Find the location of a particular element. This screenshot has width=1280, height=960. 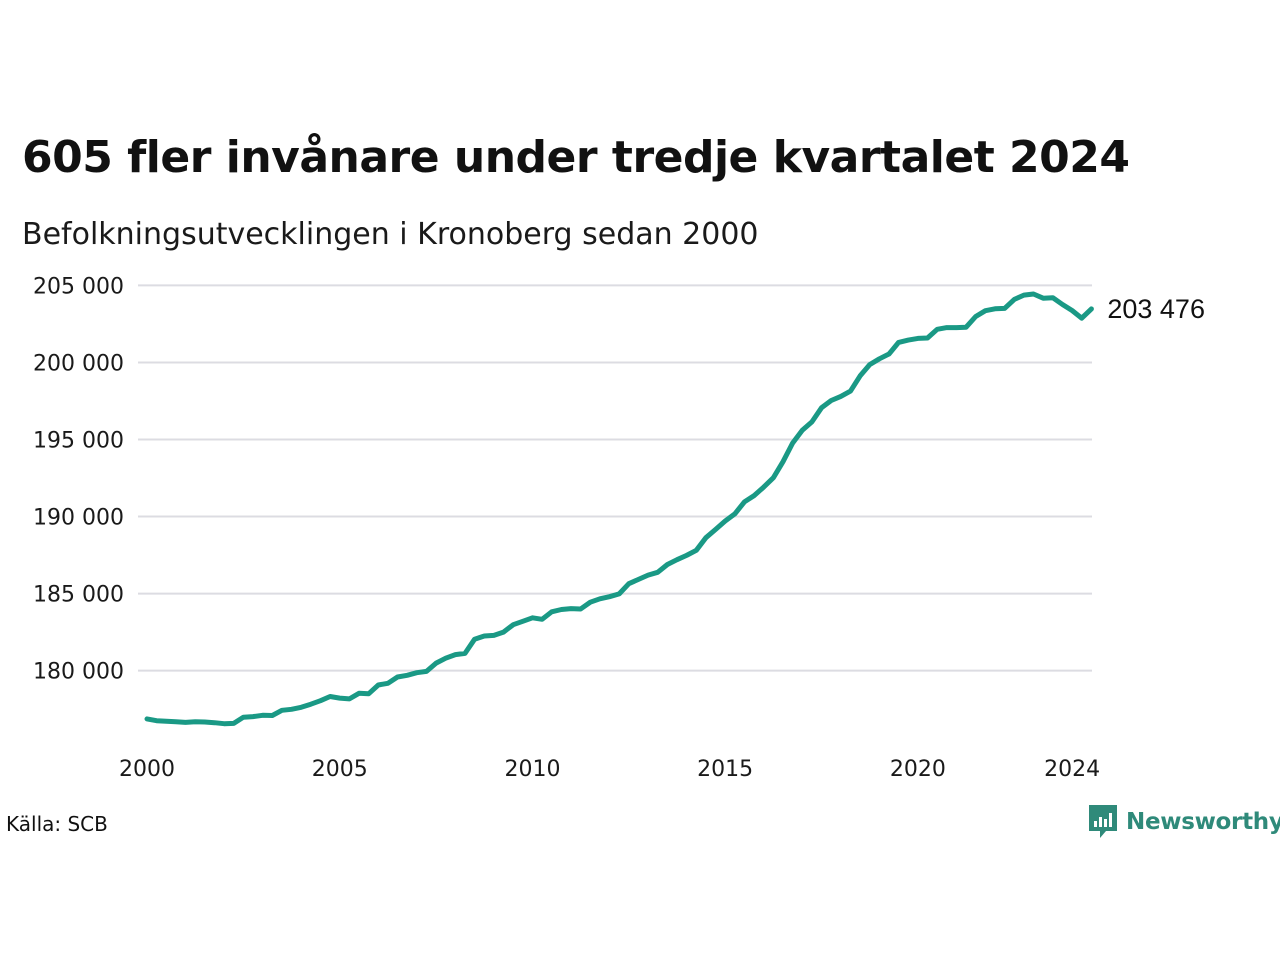

x-tick-label: 2020 is located at coordinates (918, 769).